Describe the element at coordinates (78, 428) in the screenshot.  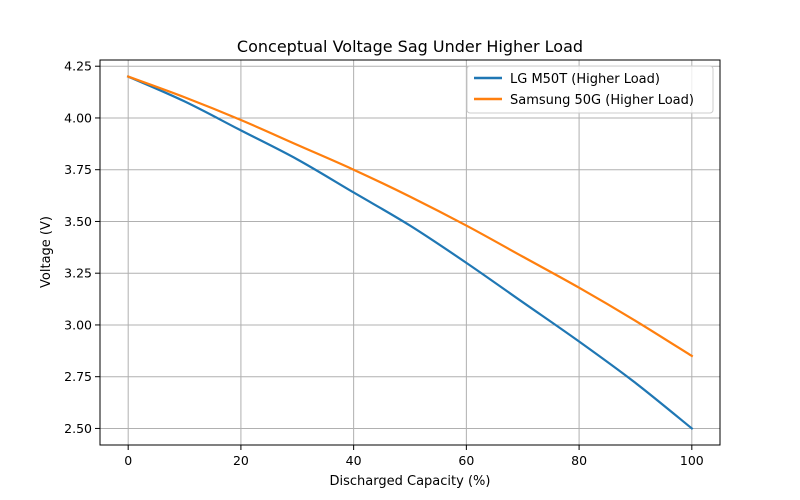
I see `y-tick-label: 2.50` at that location.